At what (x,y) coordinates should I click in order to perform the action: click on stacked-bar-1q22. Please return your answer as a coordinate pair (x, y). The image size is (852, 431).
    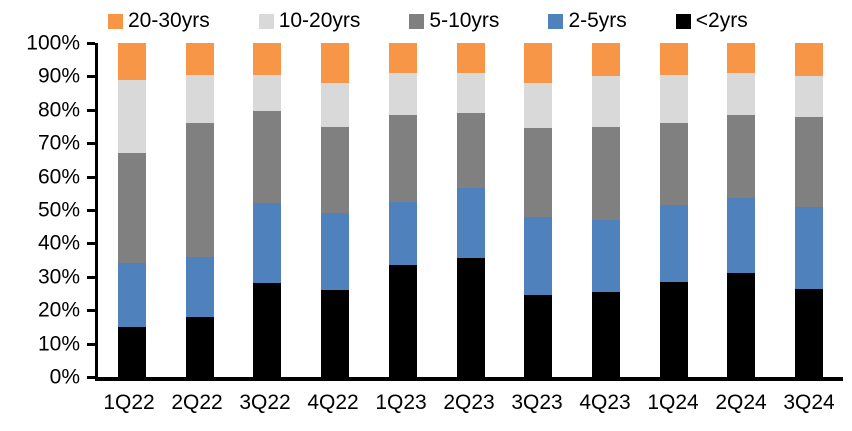
    Looking at the image, I should click on (131, 210).